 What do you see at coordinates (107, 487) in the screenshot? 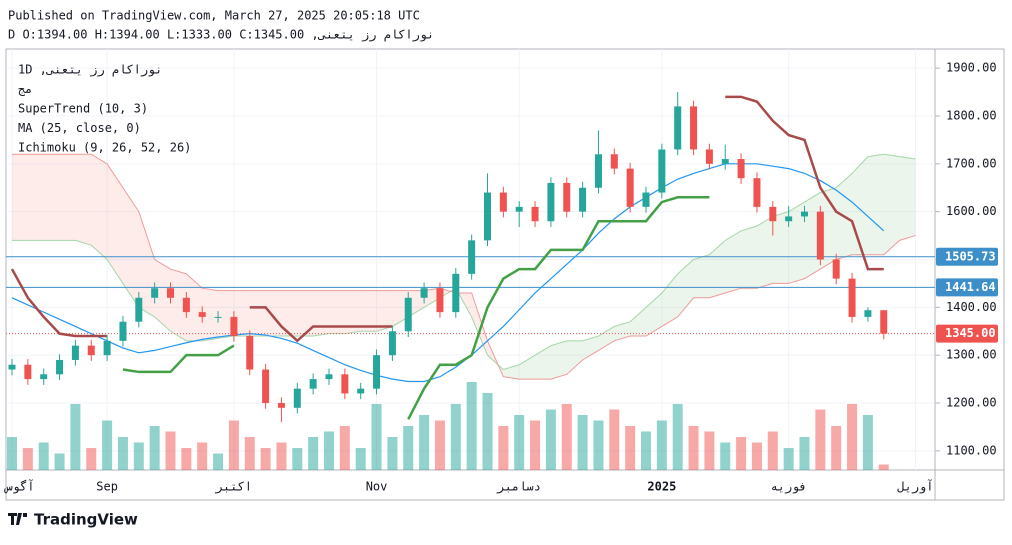
I see `x-tick-label: Sep` at bounding box center [107, 487].